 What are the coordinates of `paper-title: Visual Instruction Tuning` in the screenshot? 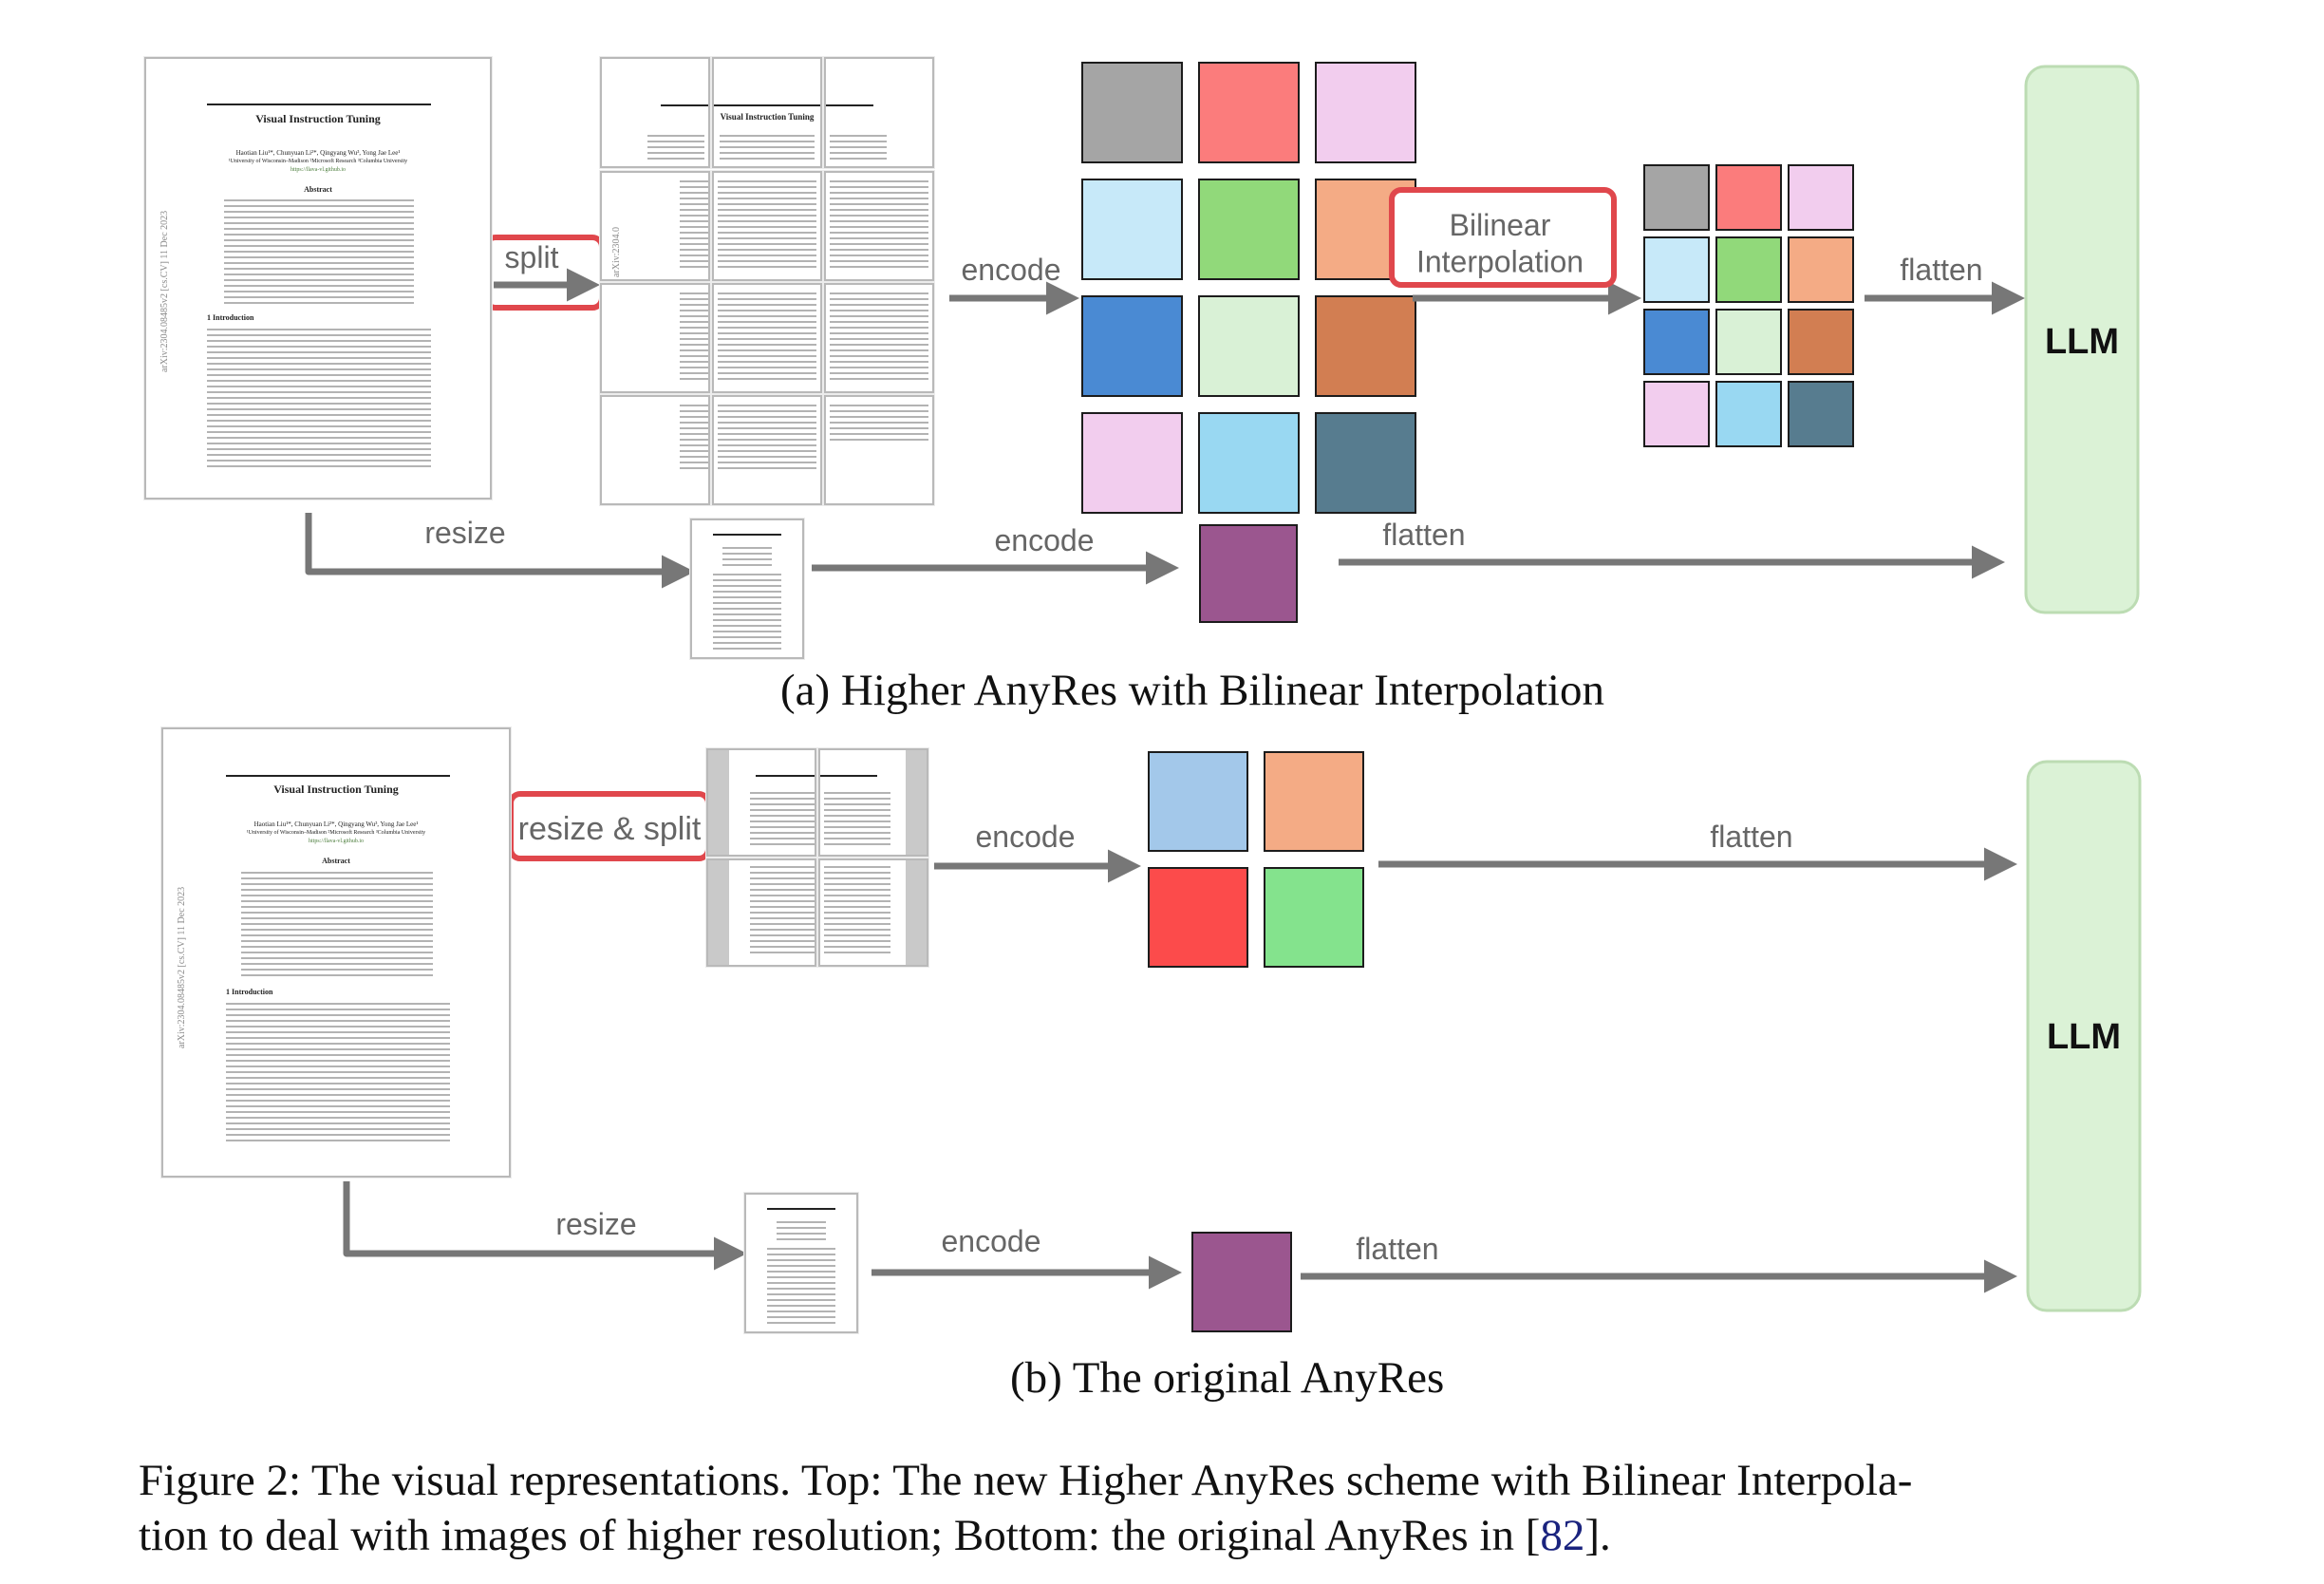 It's located at (318, 118).